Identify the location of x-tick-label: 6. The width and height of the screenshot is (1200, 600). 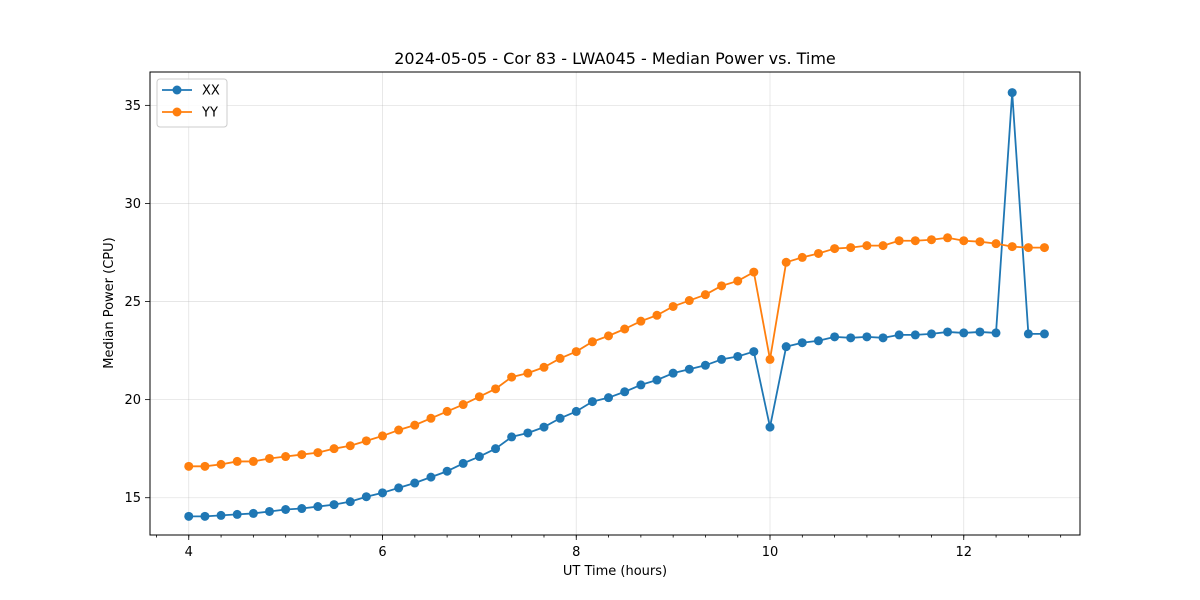
(382, 552).